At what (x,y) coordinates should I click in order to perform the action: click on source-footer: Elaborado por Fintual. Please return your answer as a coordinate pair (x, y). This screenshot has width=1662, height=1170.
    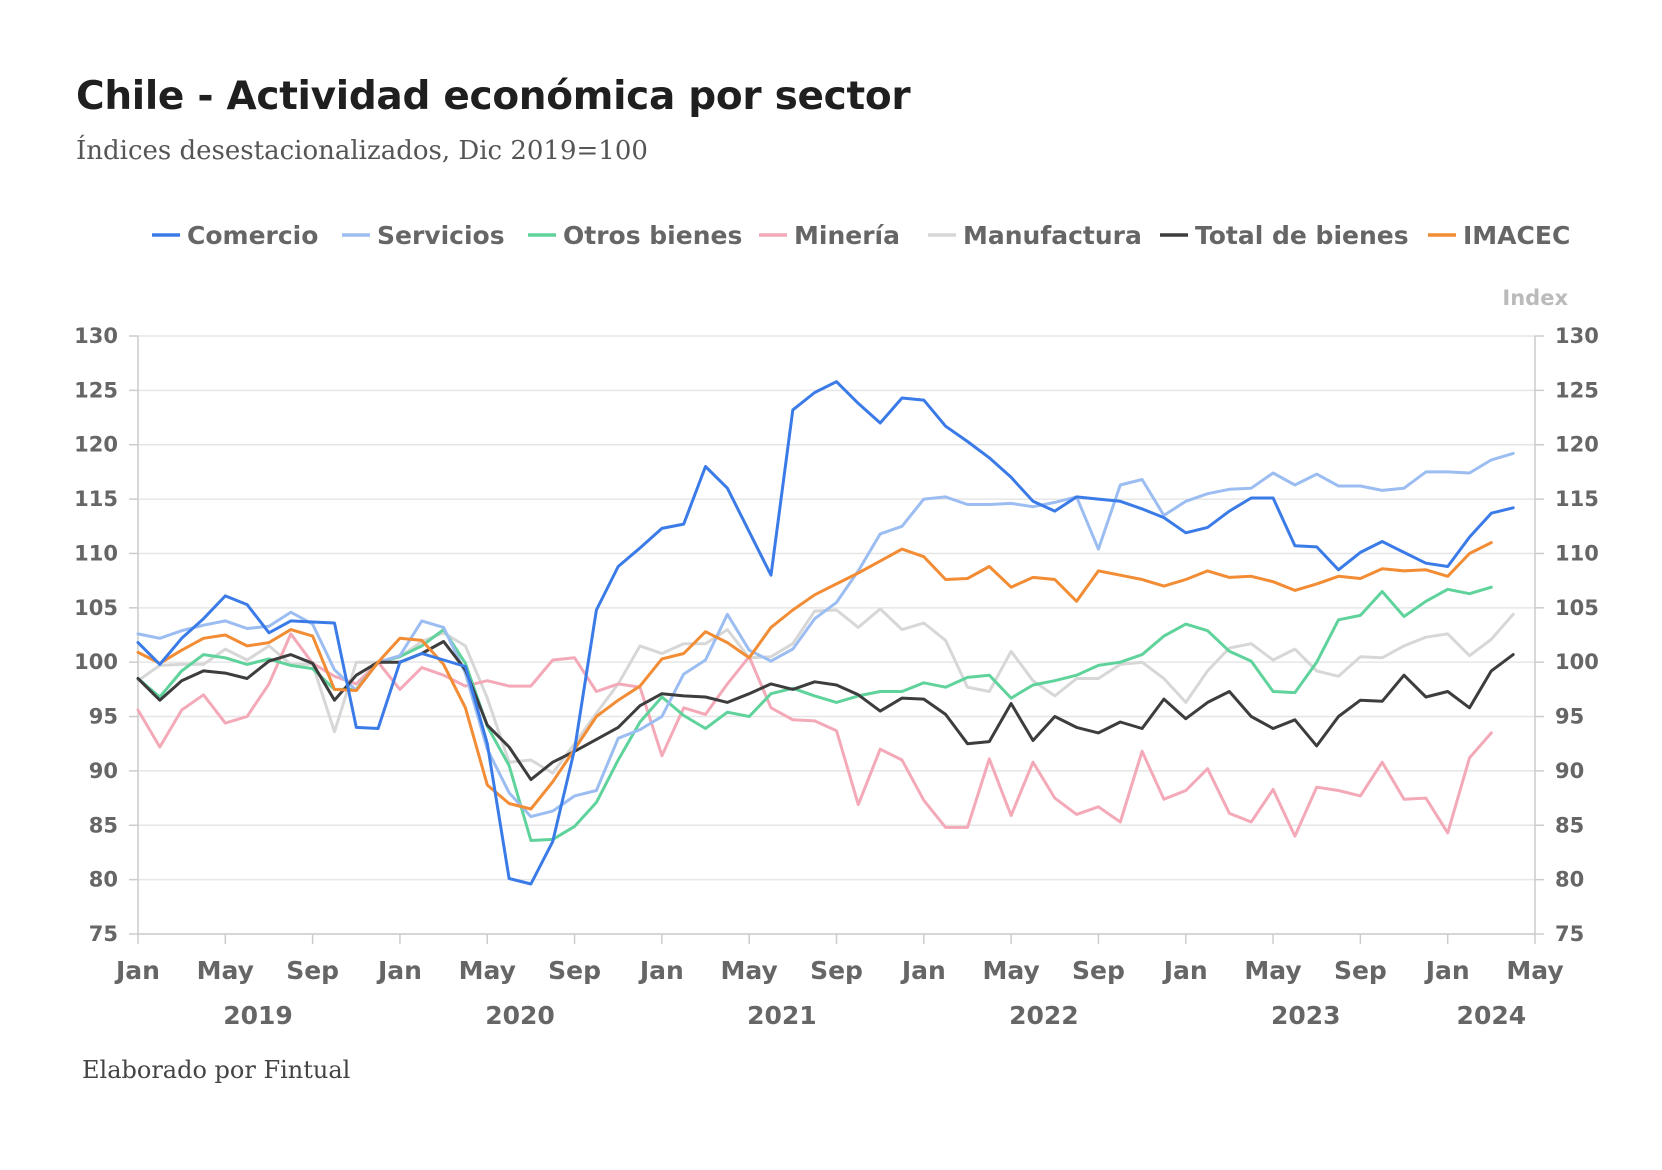
    Looking at the image, I should click on (216, 1070).